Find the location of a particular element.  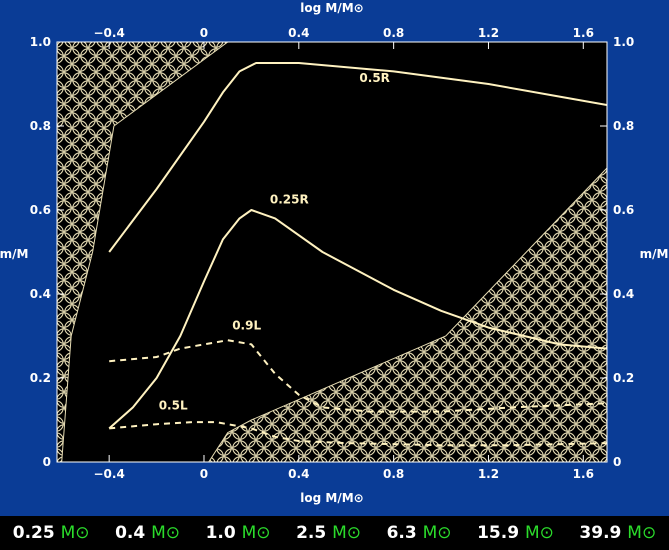

y-tick-label-left: 1.0 is located at coordinates (40, 42).